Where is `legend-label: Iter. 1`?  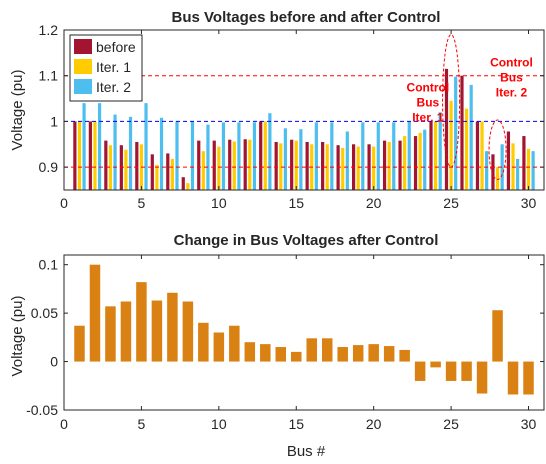
legend-label: Iter. 1 is located at coordinates (113, 67).